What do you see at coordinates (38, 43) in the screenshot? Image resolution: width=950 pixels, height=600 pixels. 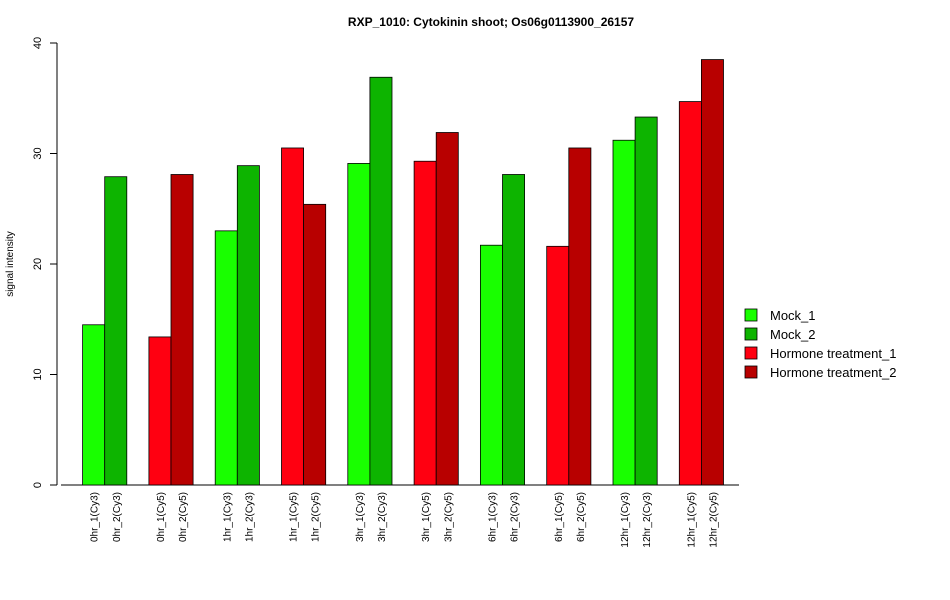 I see `y-tick-label: 40` at bounding box center [38, 43].